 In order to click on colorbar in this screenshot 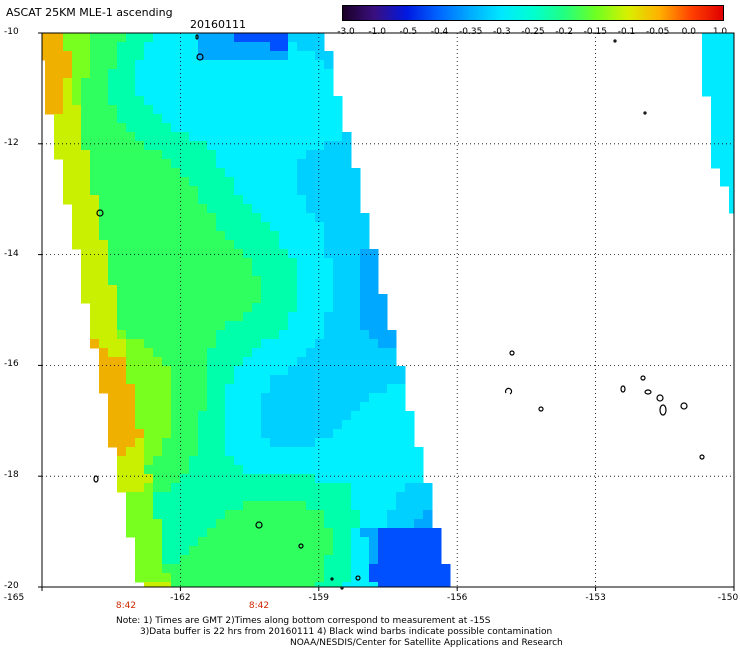, I will do `click(533, 13)`.